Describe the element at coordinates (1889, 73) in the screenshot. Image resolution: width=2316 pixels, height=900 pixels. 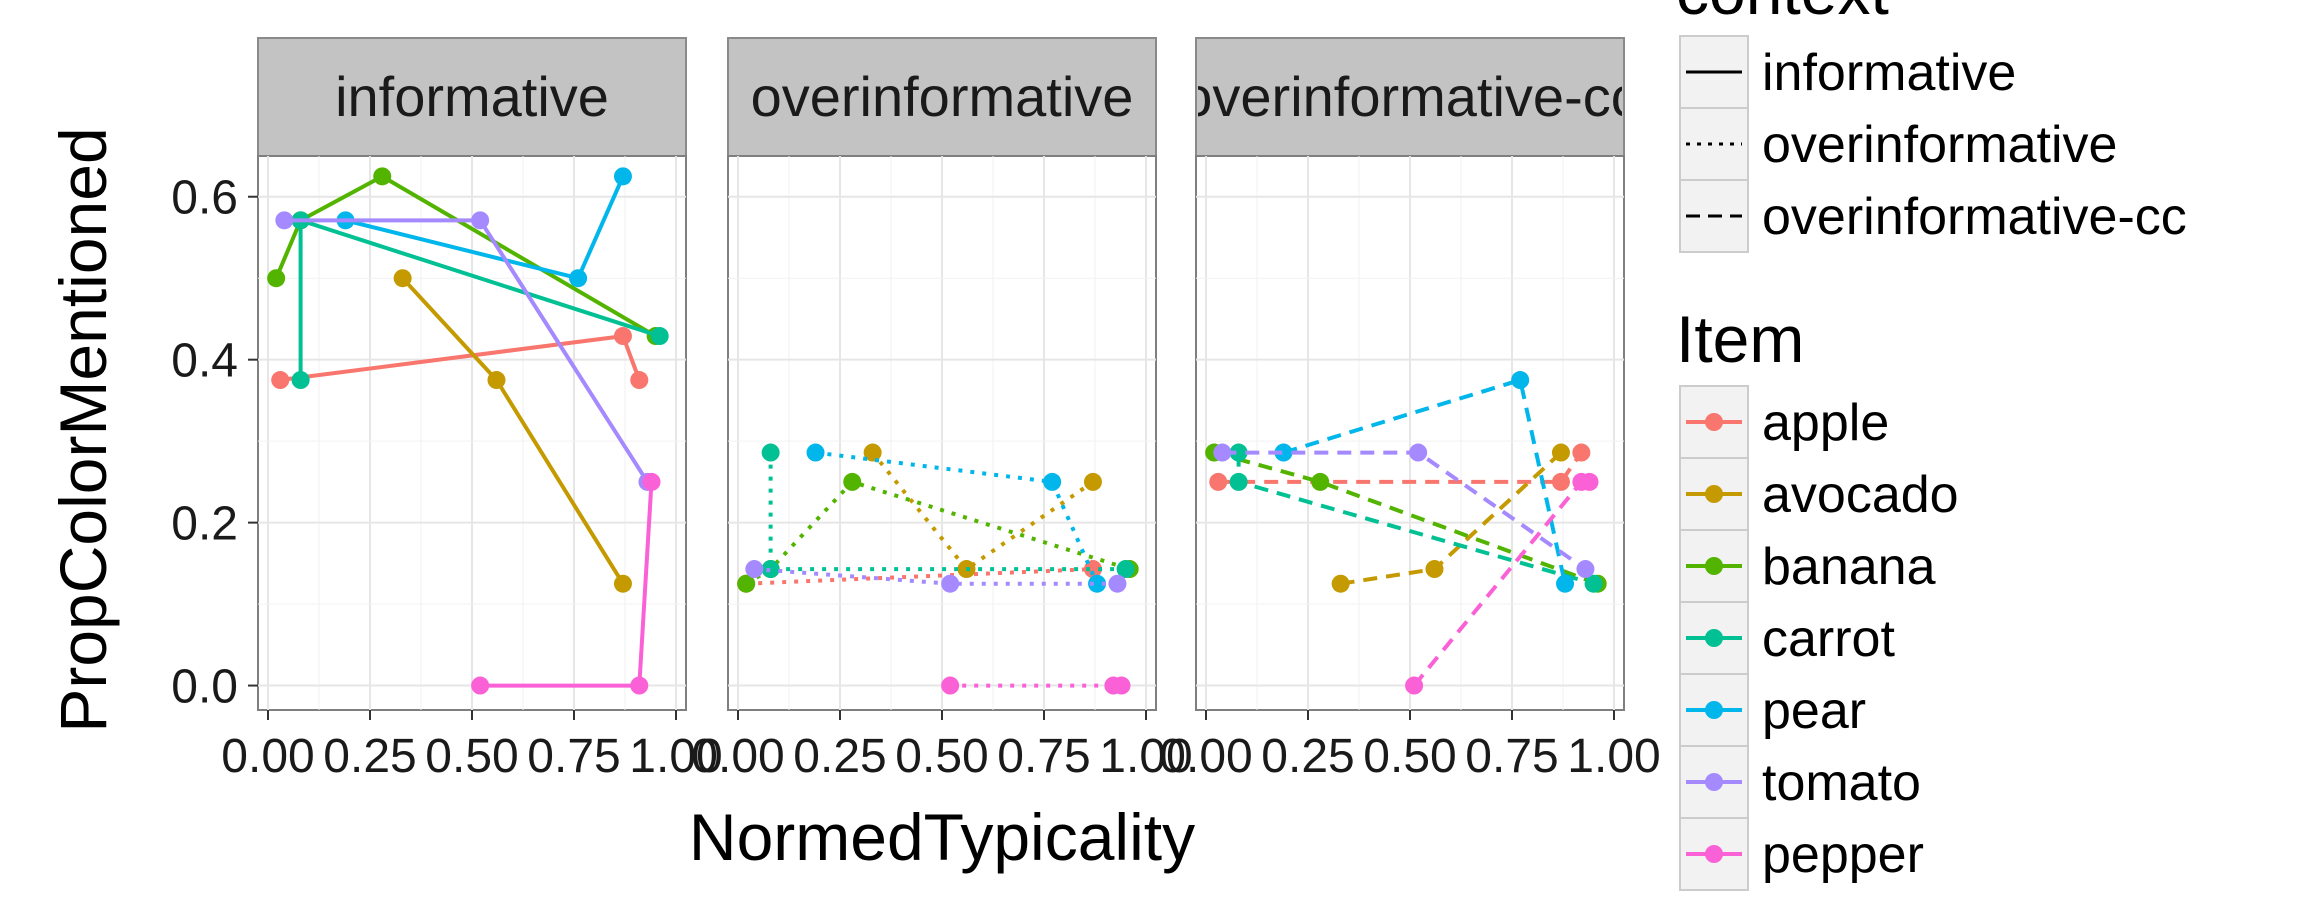
I see `legend-label: informative` at that location.